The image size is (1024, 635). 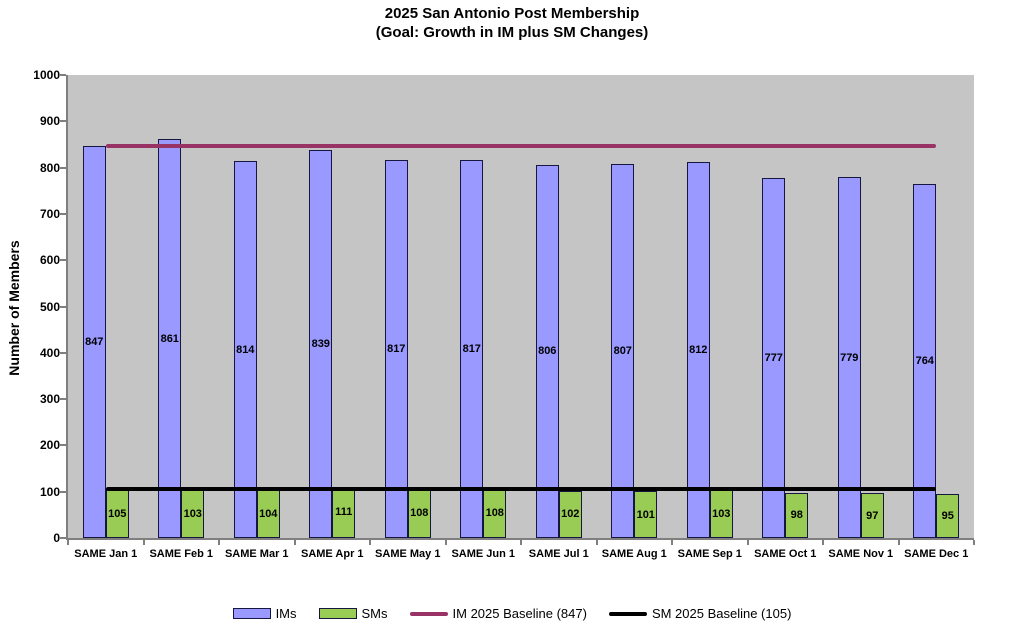 What do you see at coordinates (627, 613) in the screenshot?
I see `sm-baseline-legend-swatch` at bounding box center [627, 613].